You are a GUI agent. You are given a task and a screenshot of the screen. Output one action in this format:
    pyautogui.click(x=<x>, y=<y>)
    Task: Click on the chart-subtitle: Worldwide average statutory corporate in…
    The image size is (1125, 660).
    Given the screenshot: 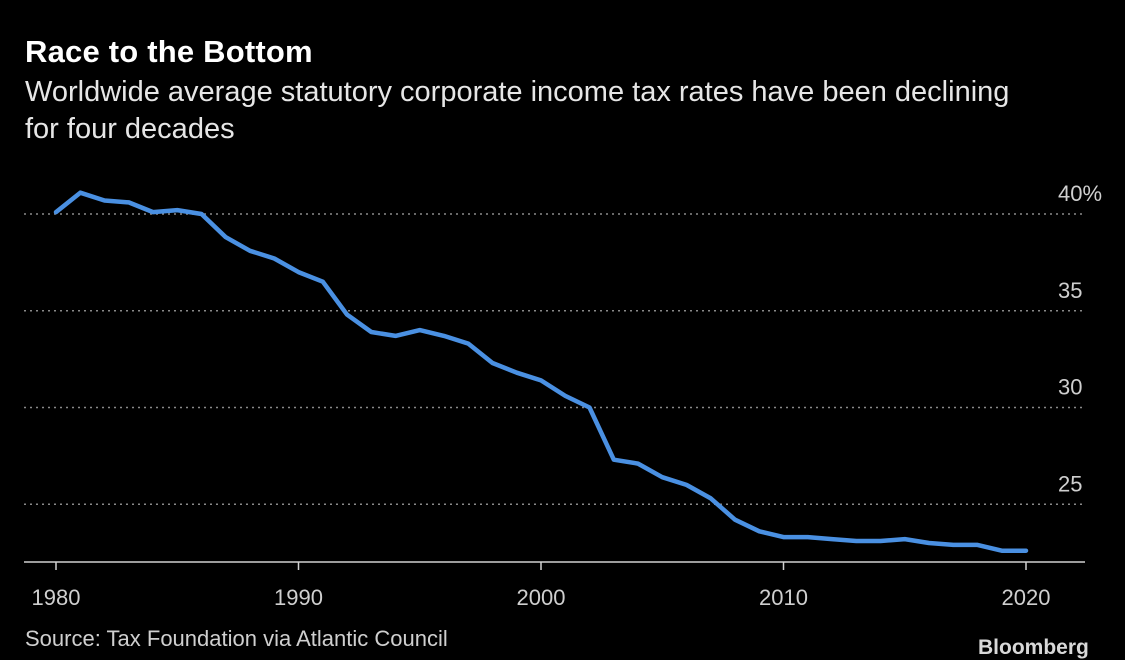 What is the action you would take?
    pyautogui.click(x=517, y=110)
    